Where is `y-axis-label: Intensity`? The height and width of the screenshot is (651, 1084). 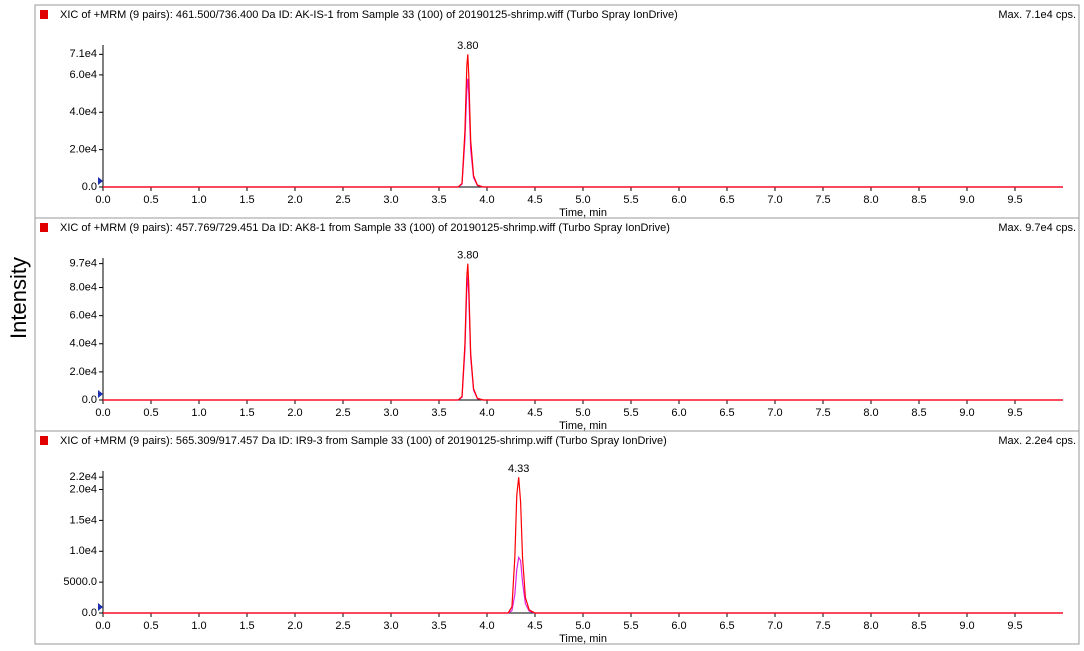
y-axis-label: Intensity is located at coordinates (18, 298).